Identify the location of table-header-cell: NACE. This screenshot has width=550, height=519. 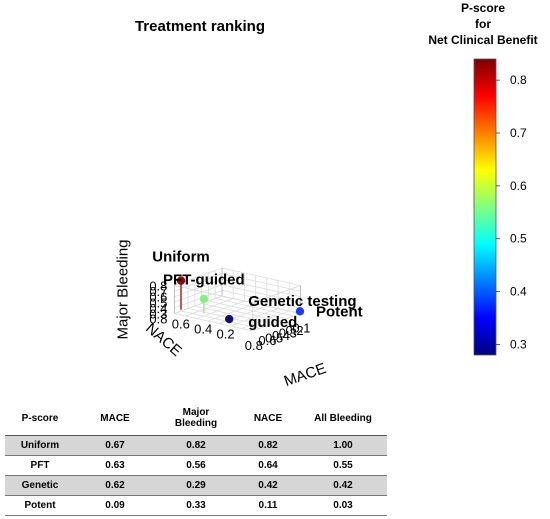
(268, 419).